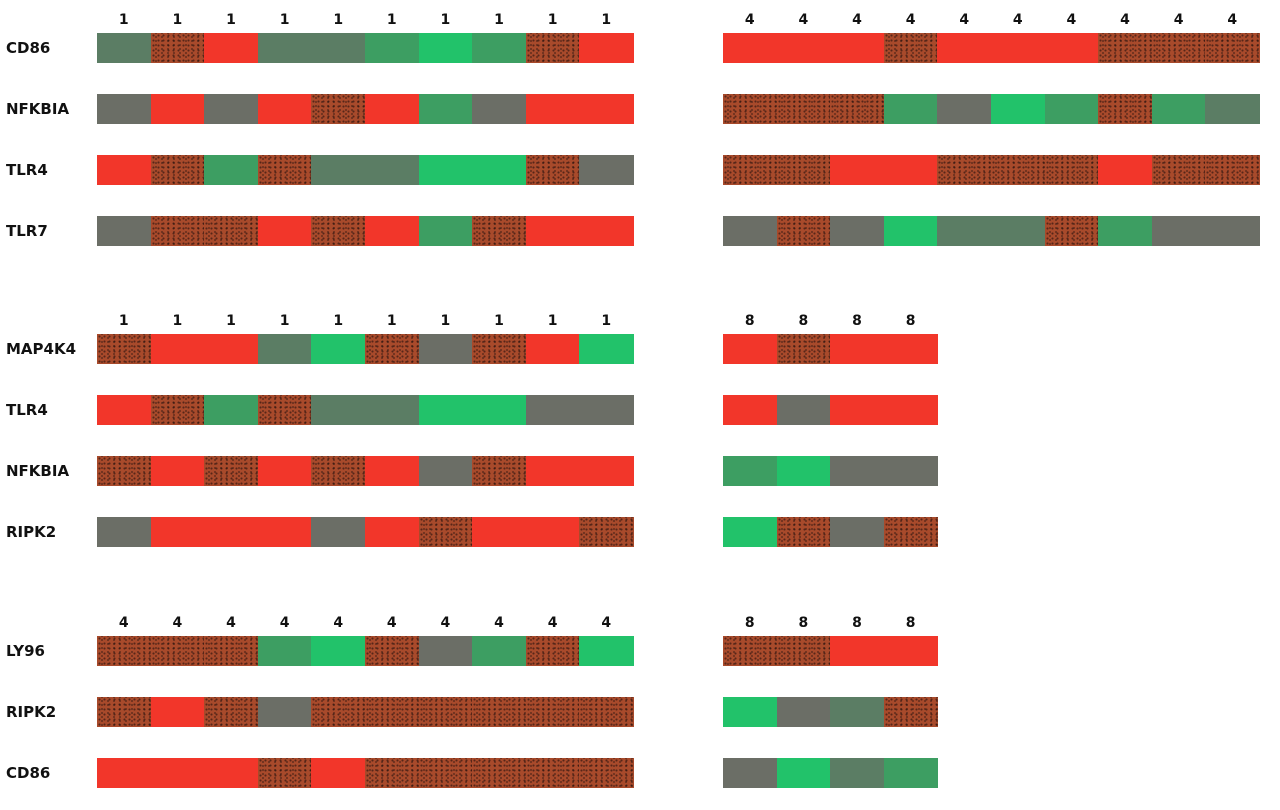 The height and width of the screenshot is (810, 1280). I want to click on row-label: RIPK2, so click(31, 712).